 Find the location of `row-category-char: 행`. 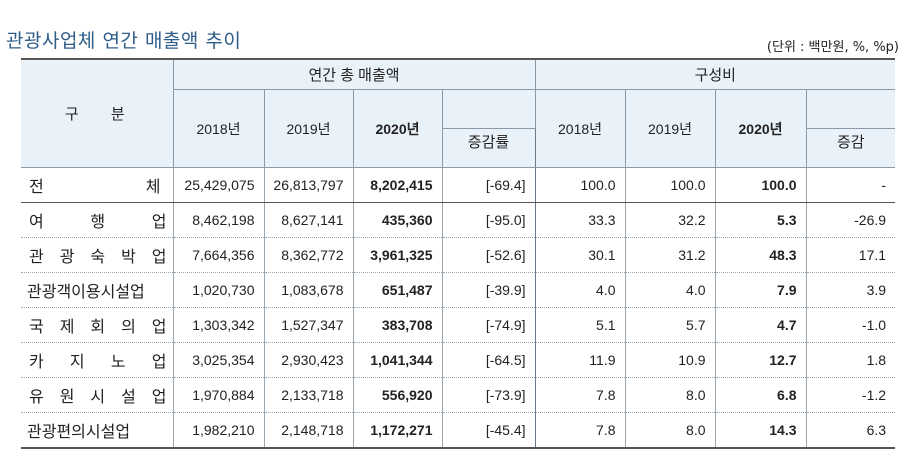

row-category-char: 행 is located at coordinates (98, 221).